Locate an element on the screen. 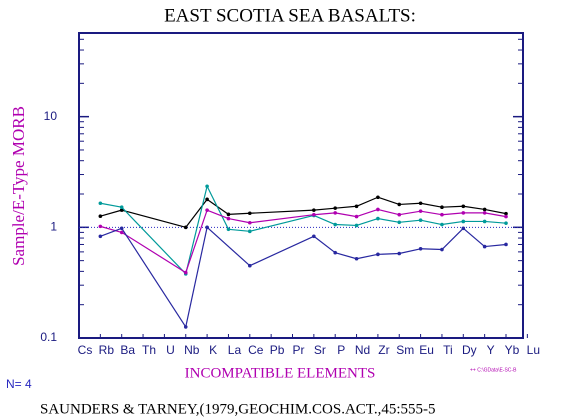 Image resolution: width=561 pixels, height=420 pixels. x-tick-label: Ce is located at coordinates (256, 350).